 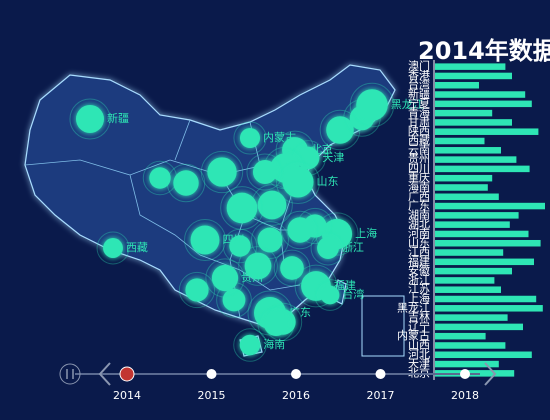 What do you see at coordinates (407, 104) in the screenshot?
I see `province-label: 黑龙江` at bounding box center [407, 104].